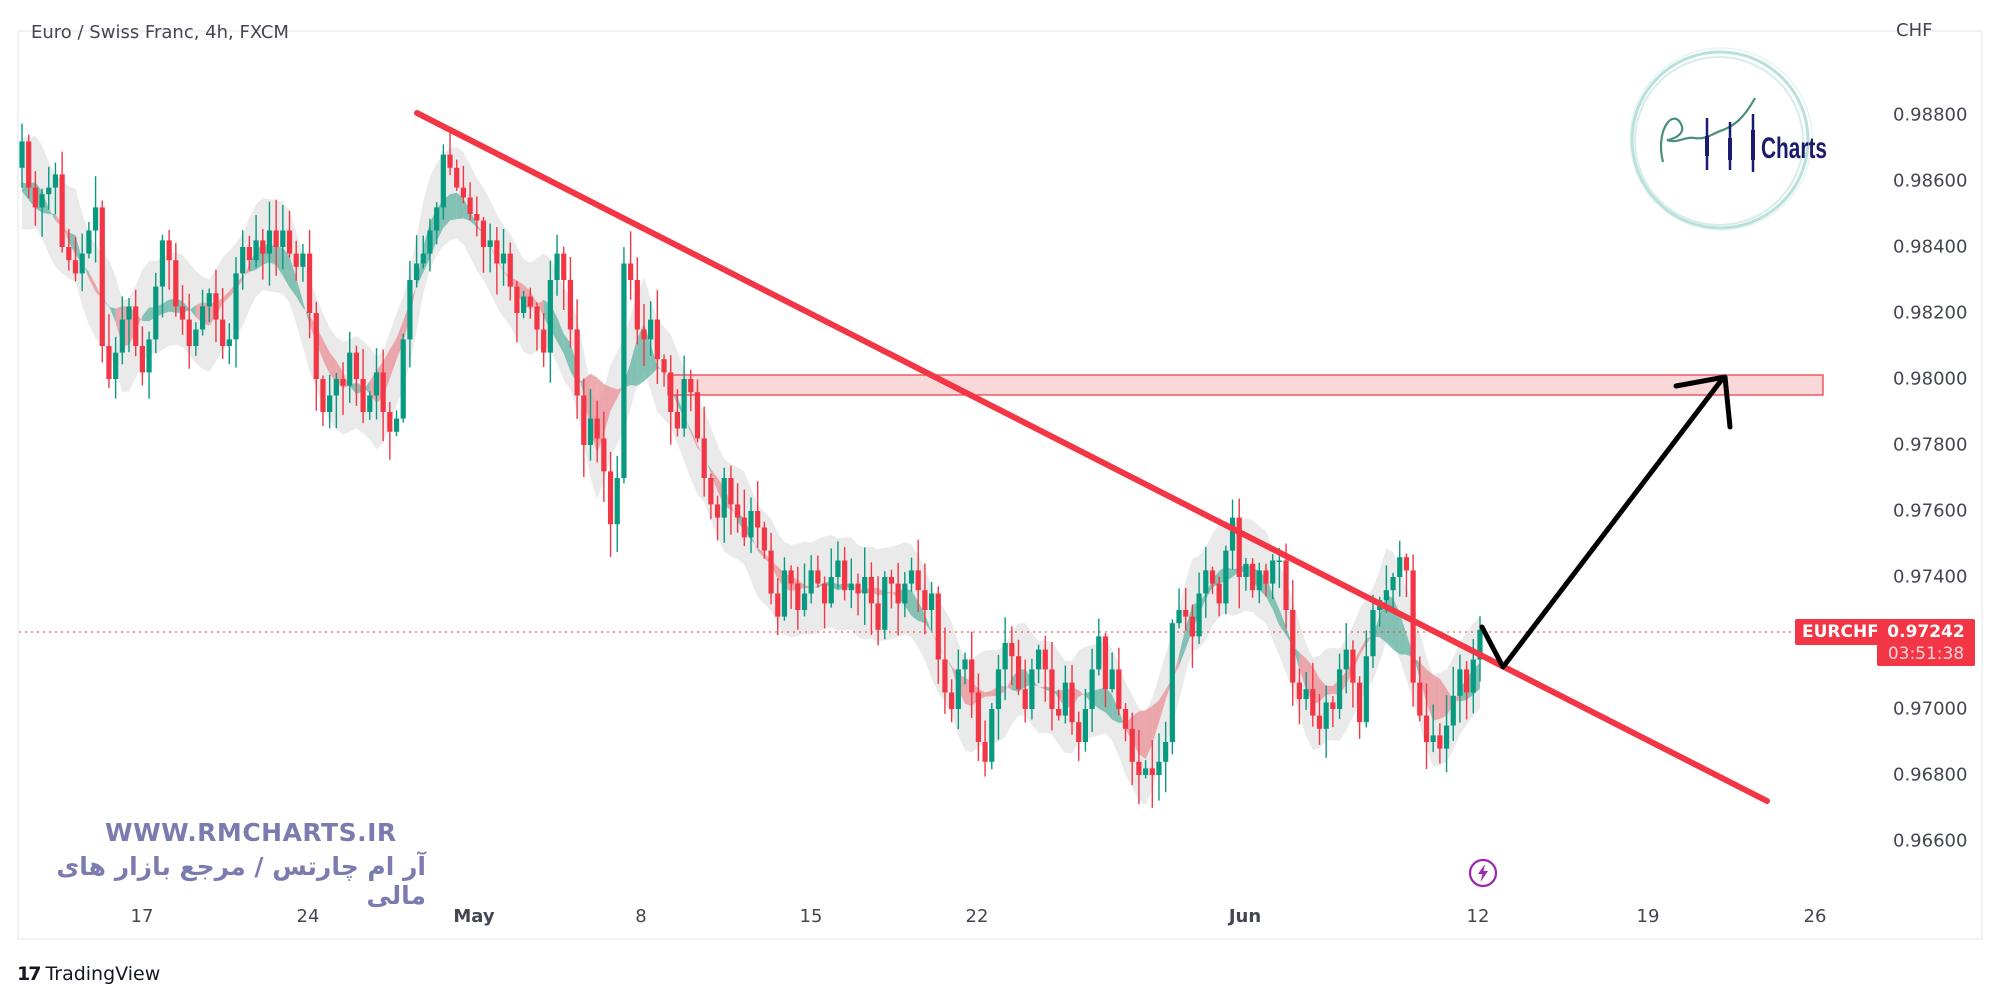  I want to click on tradingview-logo-icon: 17, so click(29, 974).